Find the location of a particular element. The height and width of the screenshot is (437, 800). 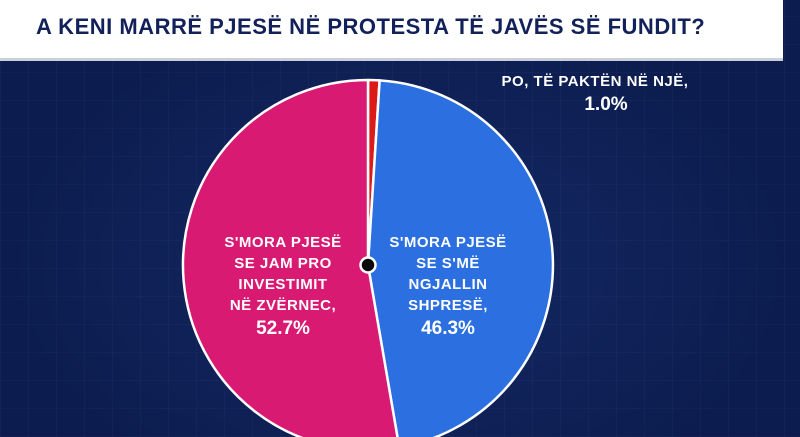

pie-center-dot is located at coordinates (368, 265).